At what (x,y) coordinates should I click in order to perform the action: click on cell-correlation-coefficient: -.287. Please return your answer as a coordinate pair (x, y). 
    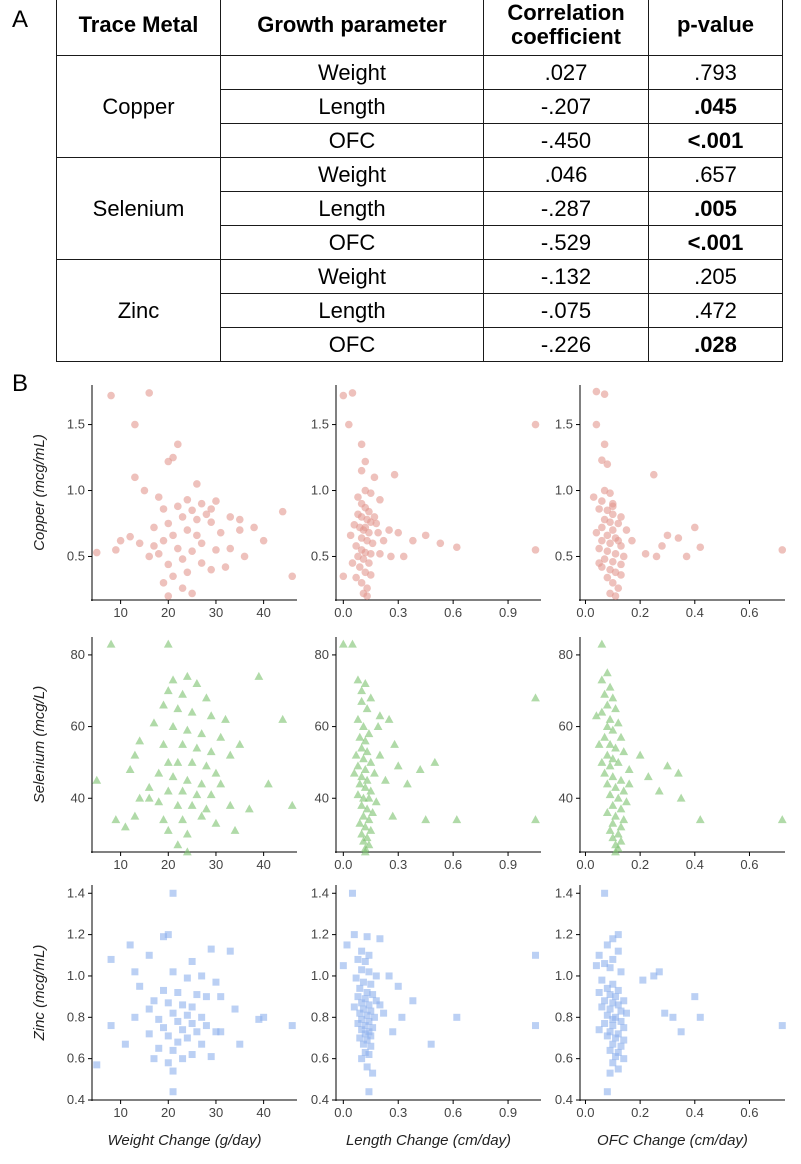
    Looking at the image, I should click on (566, 208).